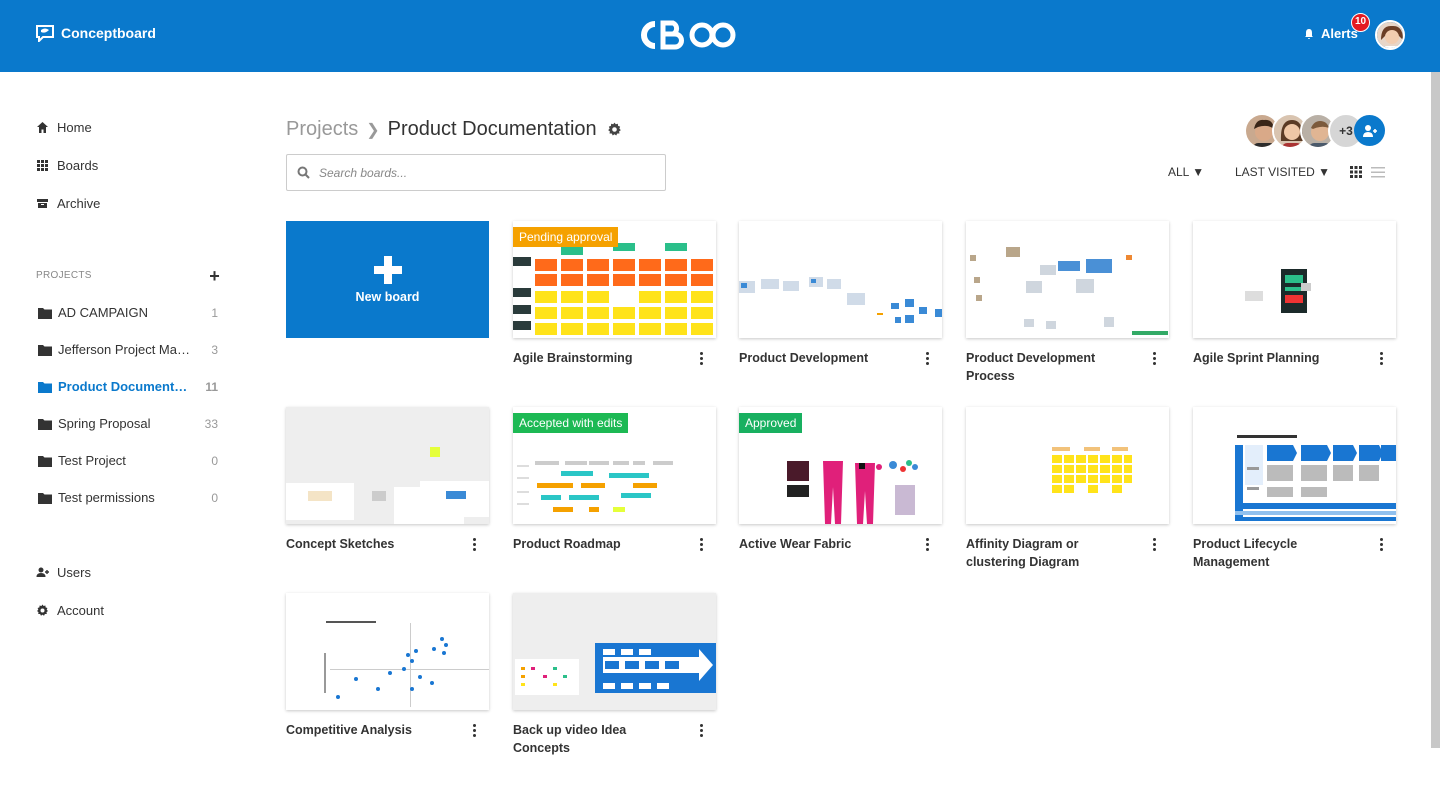  I want to click on board-title: Competitive Analysis, so click(349, 730).